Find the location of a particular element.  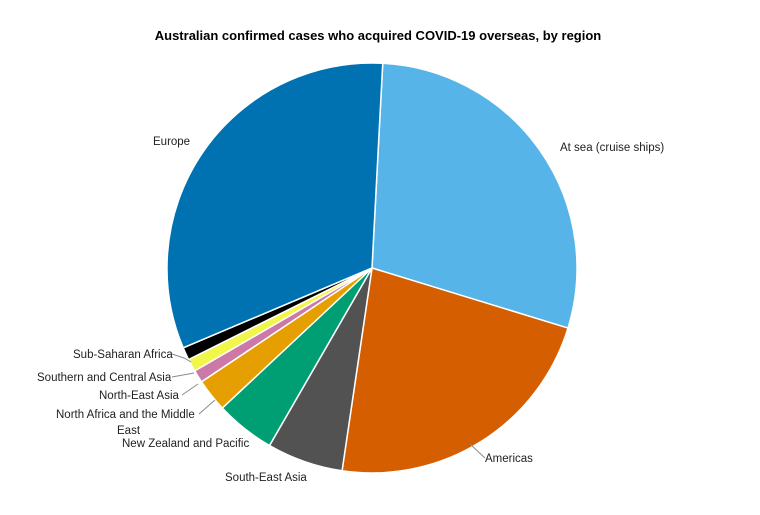

label-south-east-asia: South-East Asia is located at coordinates (266, 478).